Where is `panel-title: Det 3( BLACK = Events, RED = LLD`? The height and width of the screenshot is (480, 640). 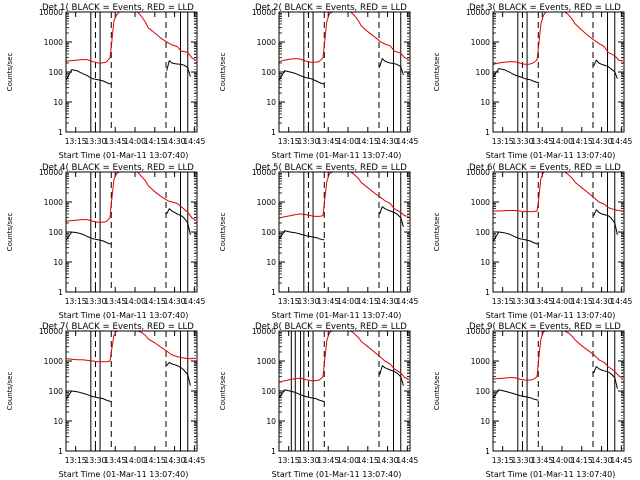
panel-title: Det 3( BLACK = Events, RED = LLD is located at coordinates (545, 8).